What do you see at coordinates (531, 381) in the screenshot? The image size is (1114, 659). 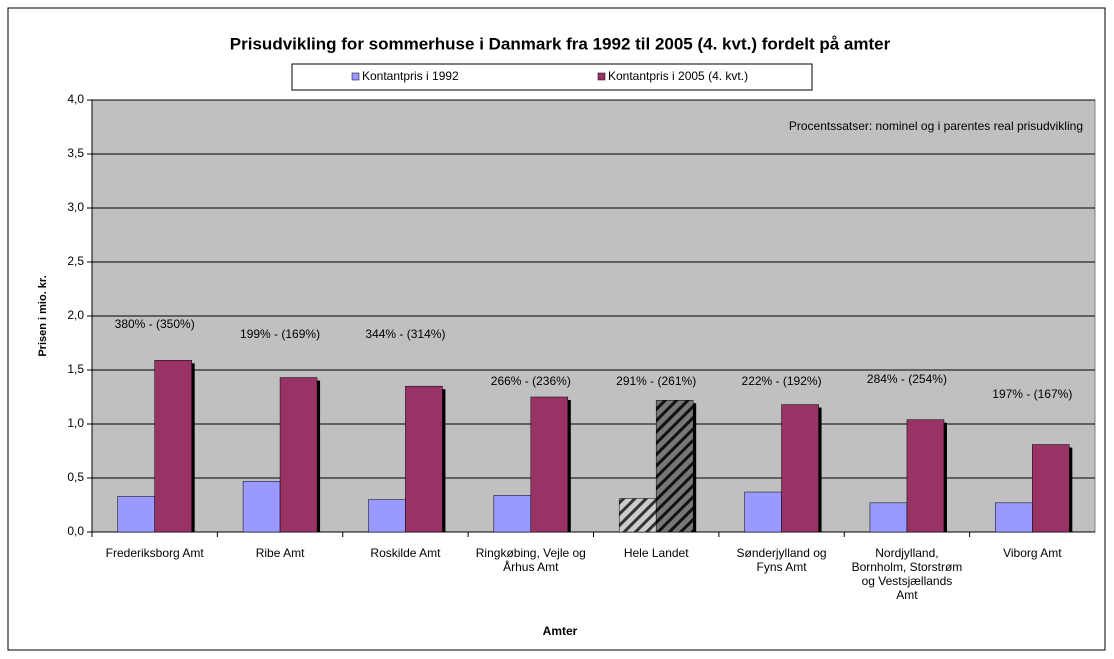 I see `annotation: 266% - (236%)` at bounding box center [531, 381].